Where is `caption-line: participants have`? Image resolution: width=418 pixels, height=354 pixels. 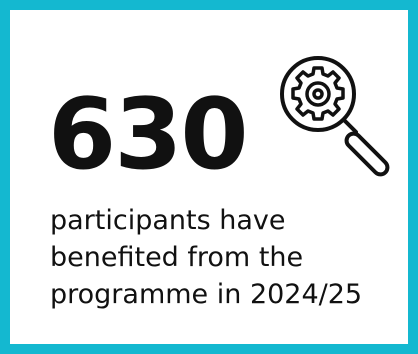 caption-line: participants have is located at coordinates (168, 220).